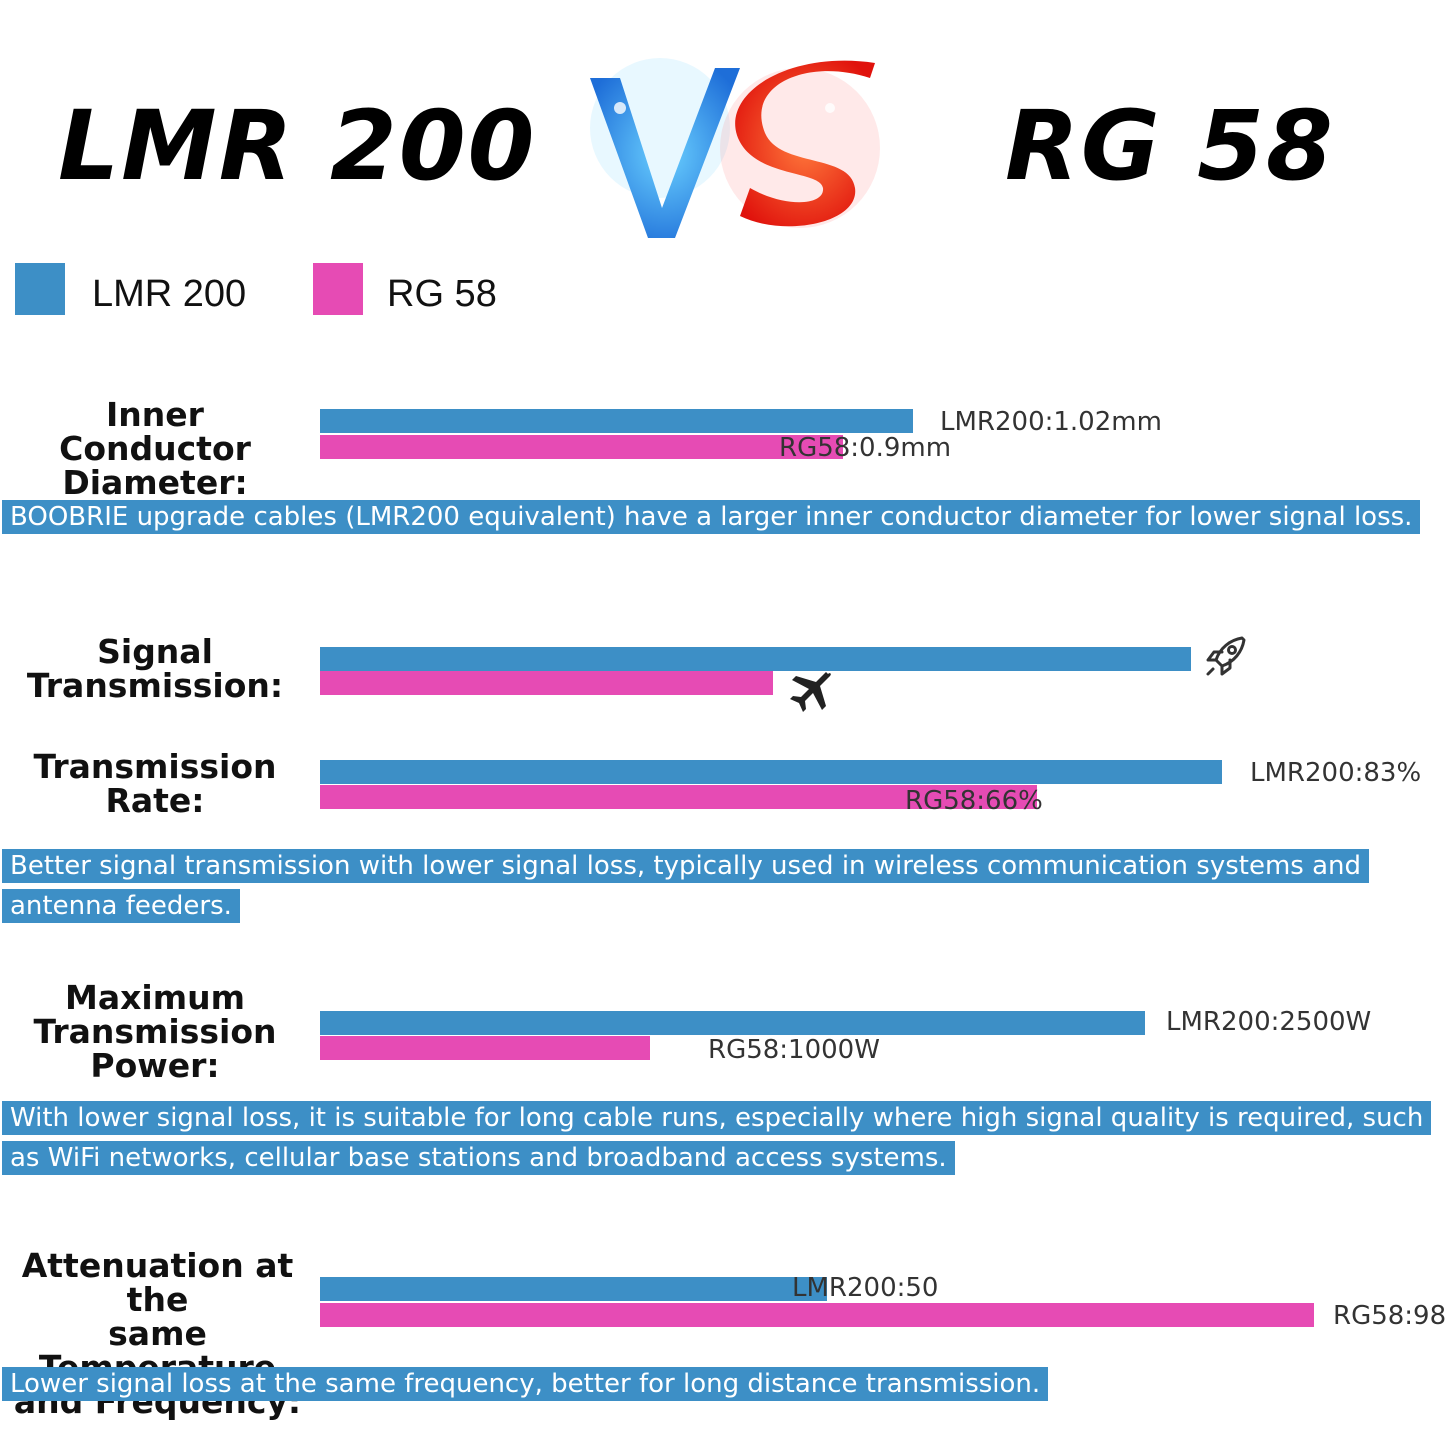 Image resolution: width=1446 pixels, height=1446 pixels. Describe the element at coordinates (338, 289) in the screenshot. I see `legend-swatch-rg` at that location.